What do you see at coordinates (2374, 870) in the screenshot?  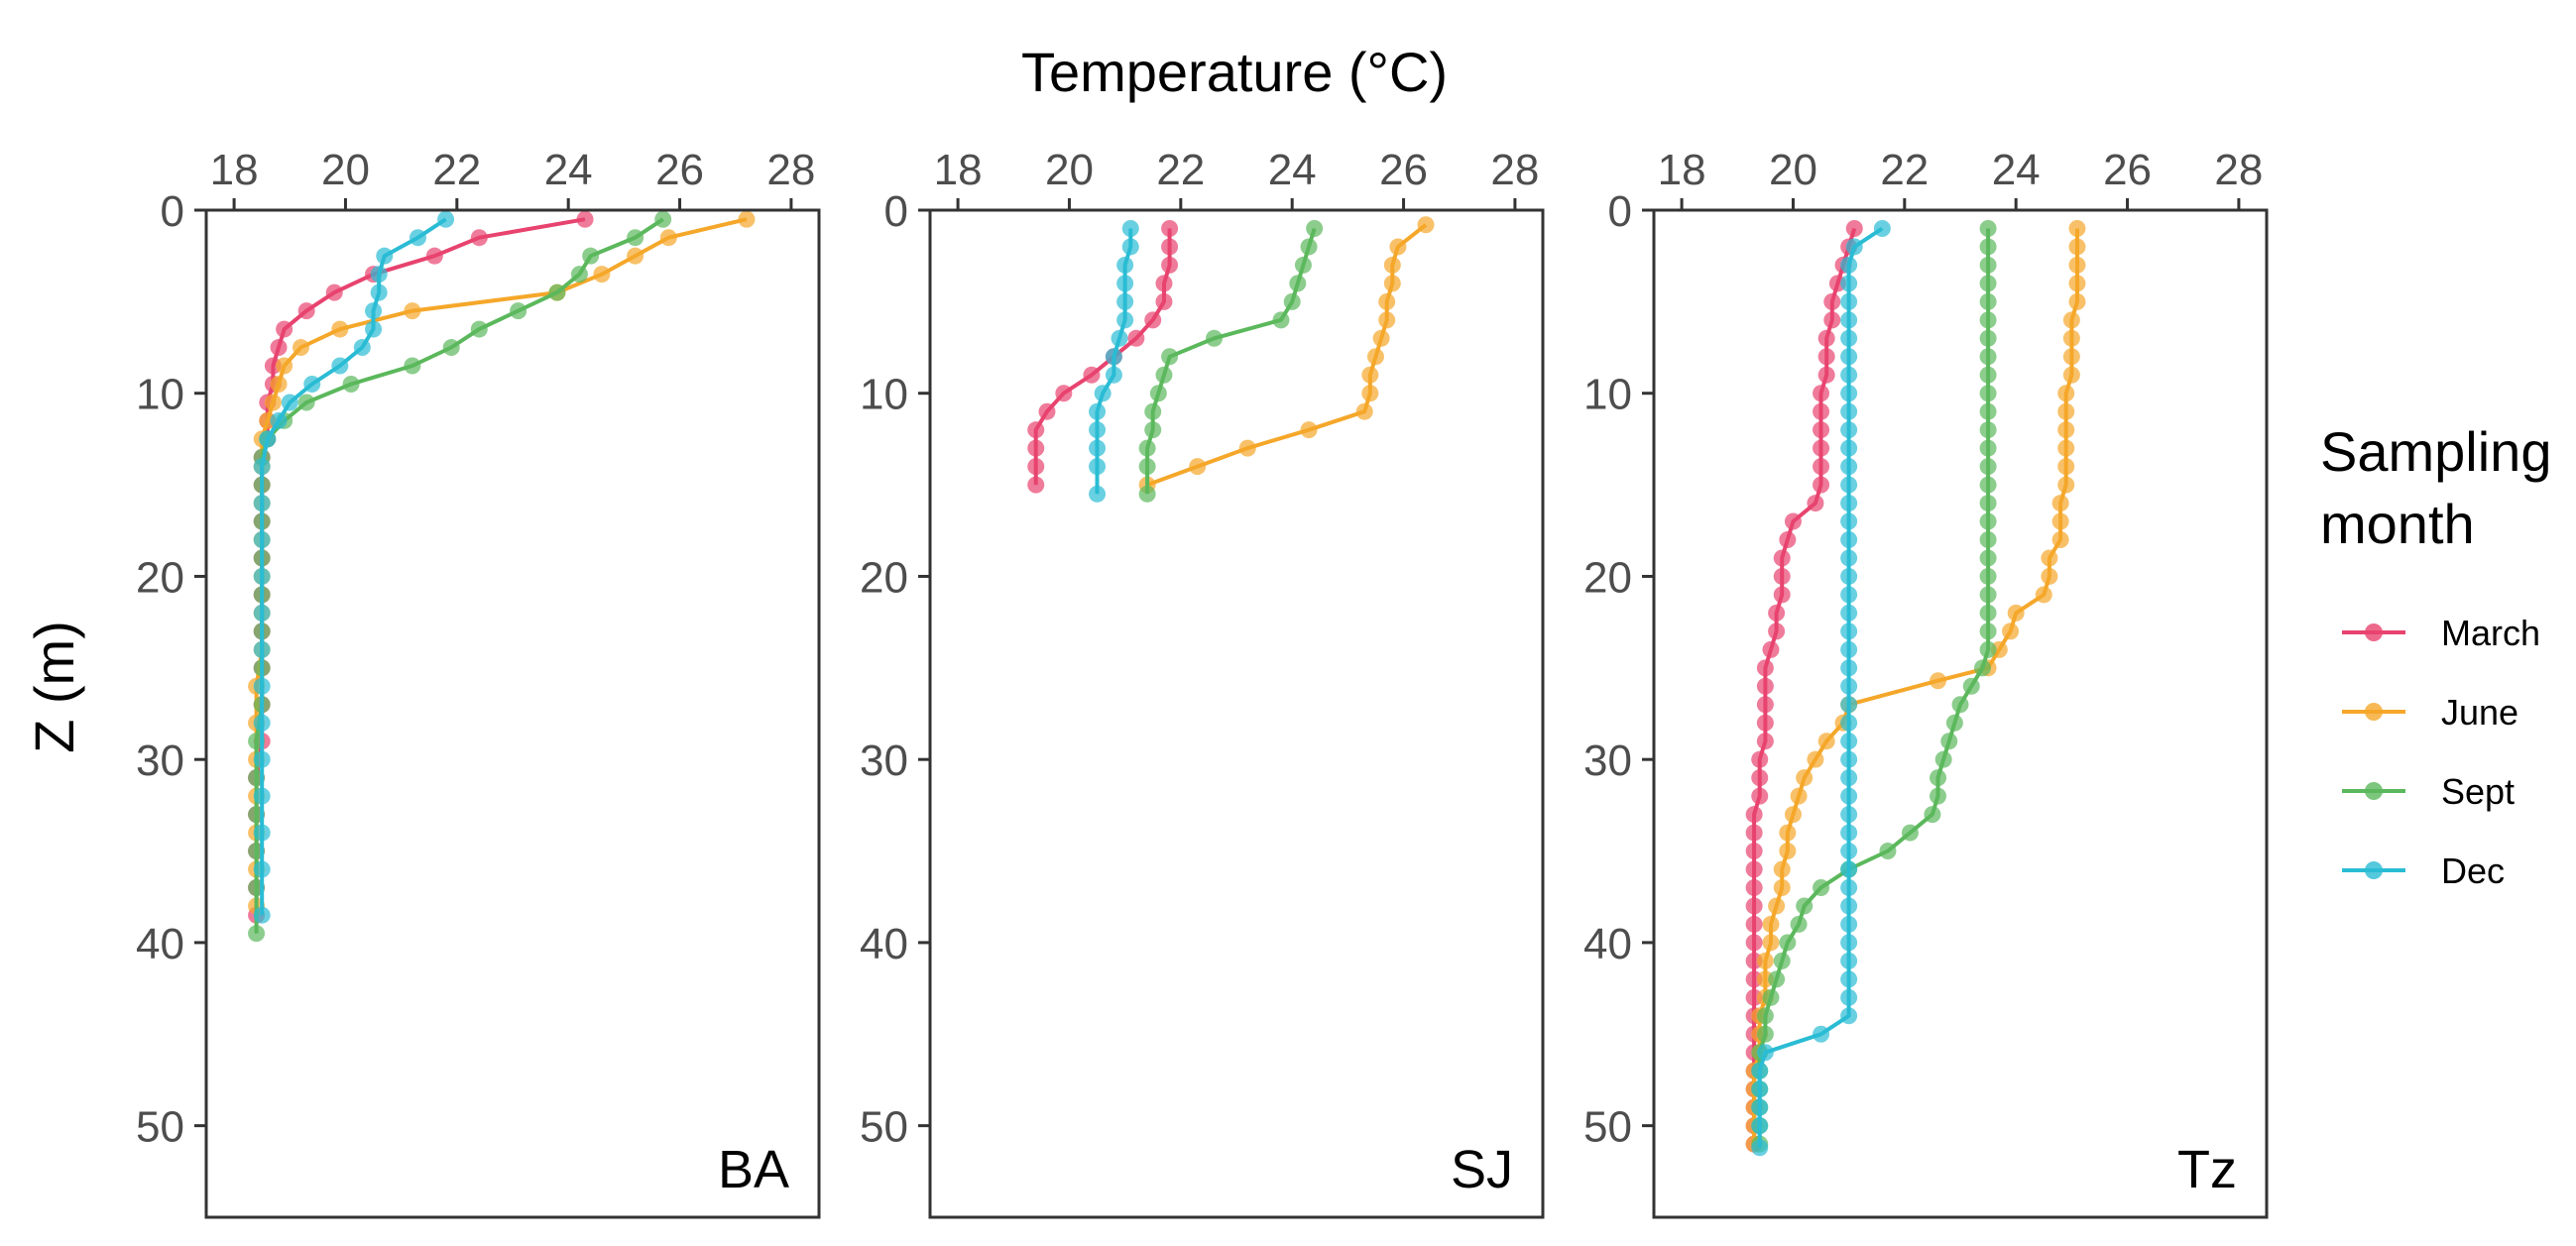 I see `legend-point` at bounding box center [2374, 870].